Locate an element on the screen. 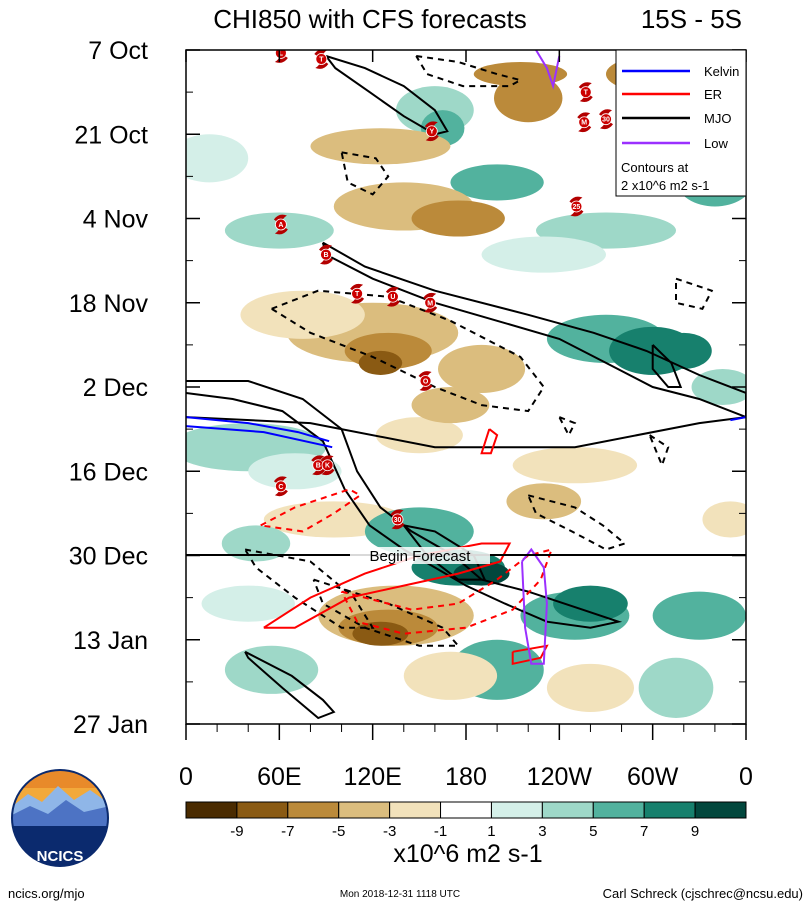 The width and height of the screenshot is (809, 907). x-tick-label: 60E is located at coordinates (279, 777).